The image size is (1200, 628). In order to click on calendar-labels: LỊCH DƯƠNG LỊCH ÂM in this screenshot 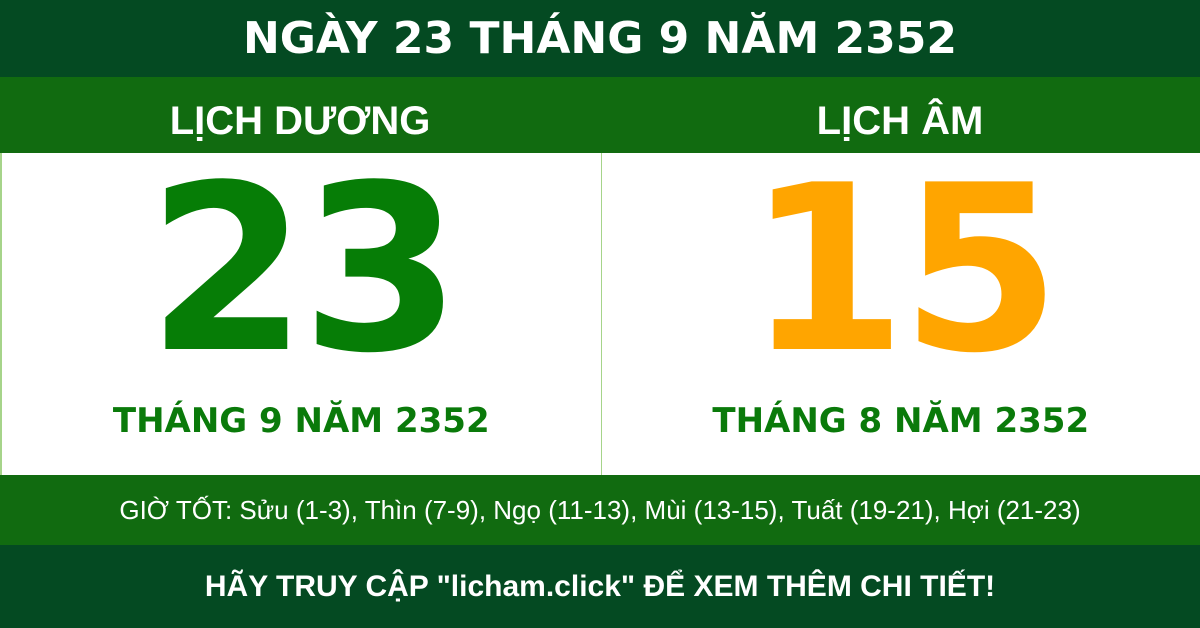, I will do `click(600, 115)`.